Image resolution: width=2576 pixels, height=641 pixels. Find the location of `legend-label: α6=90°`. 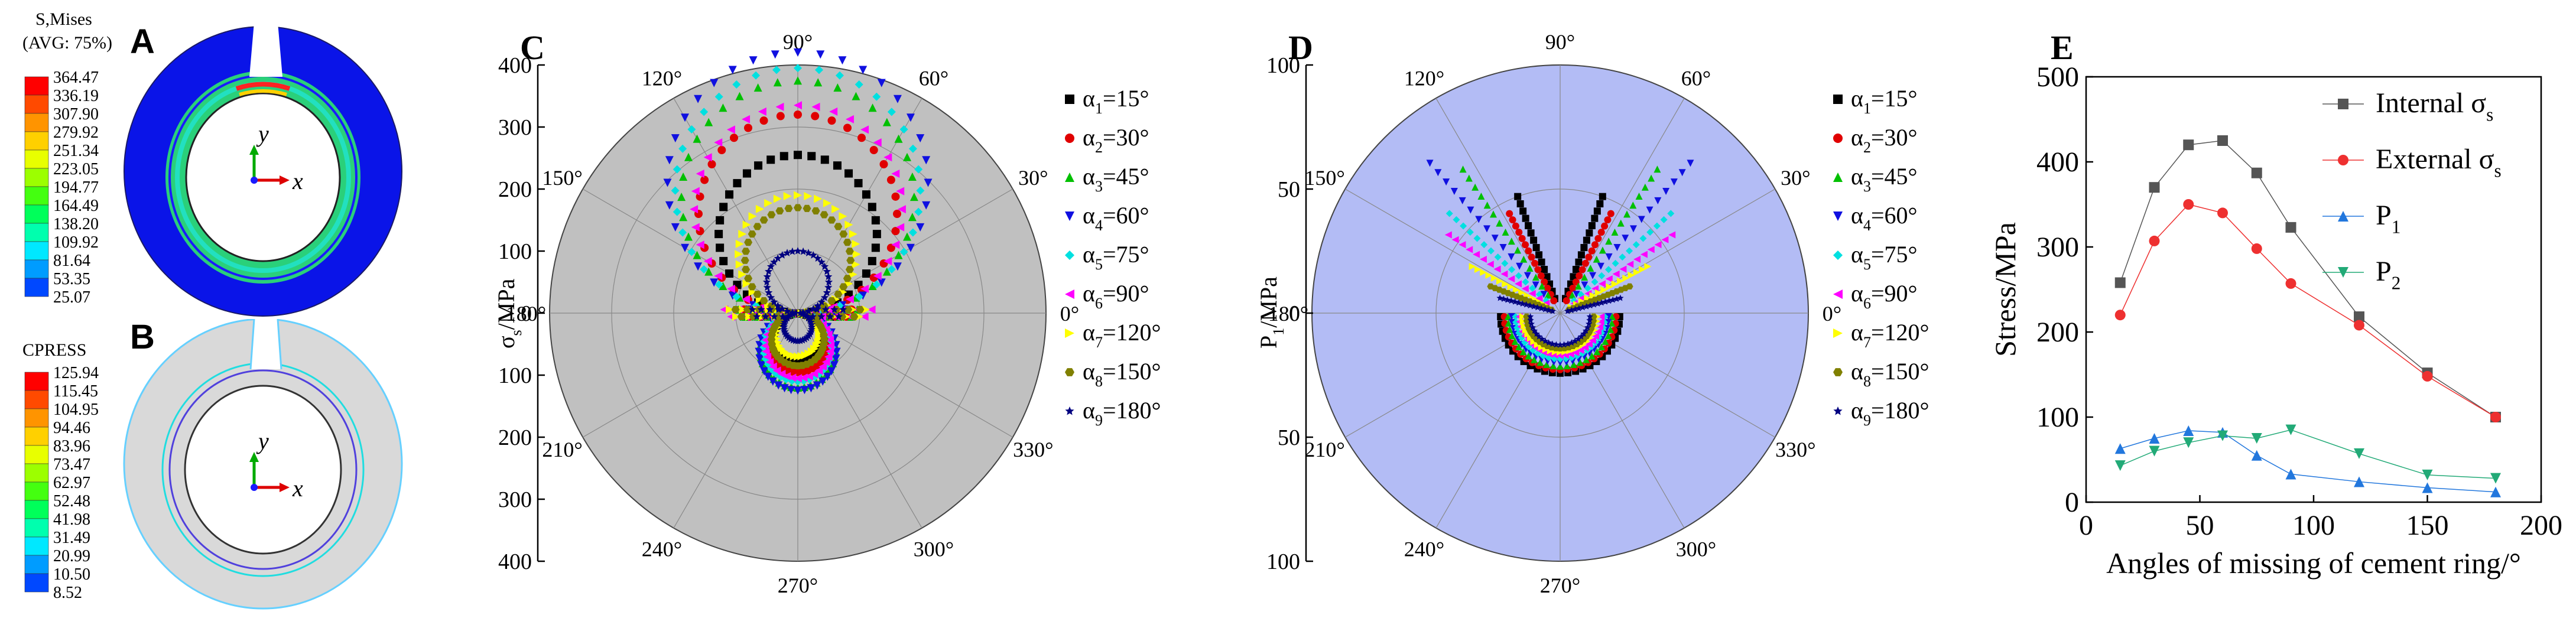

legend-label: α6=90° is located at coordinates (1116, 296).